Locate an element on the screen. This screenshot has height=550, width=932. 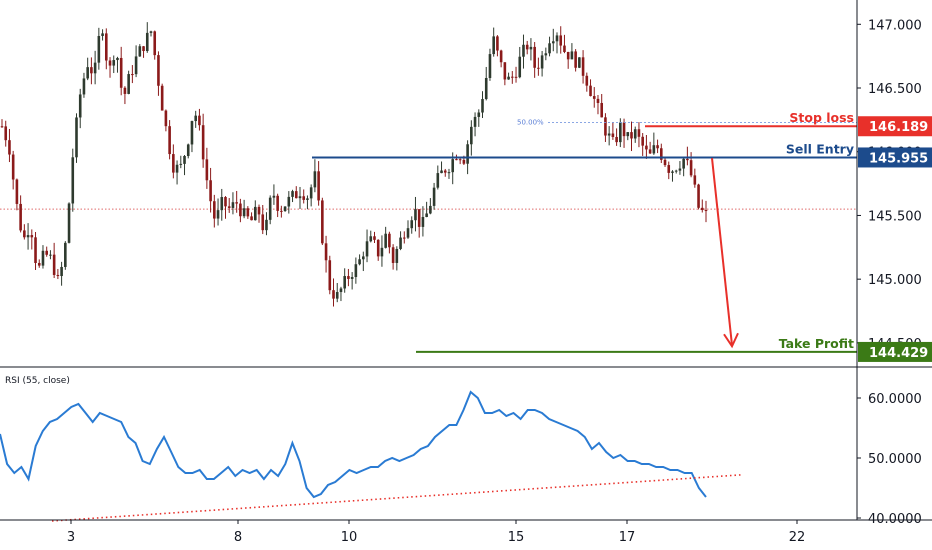
projection-arrow is located at coordinates (722, 251).